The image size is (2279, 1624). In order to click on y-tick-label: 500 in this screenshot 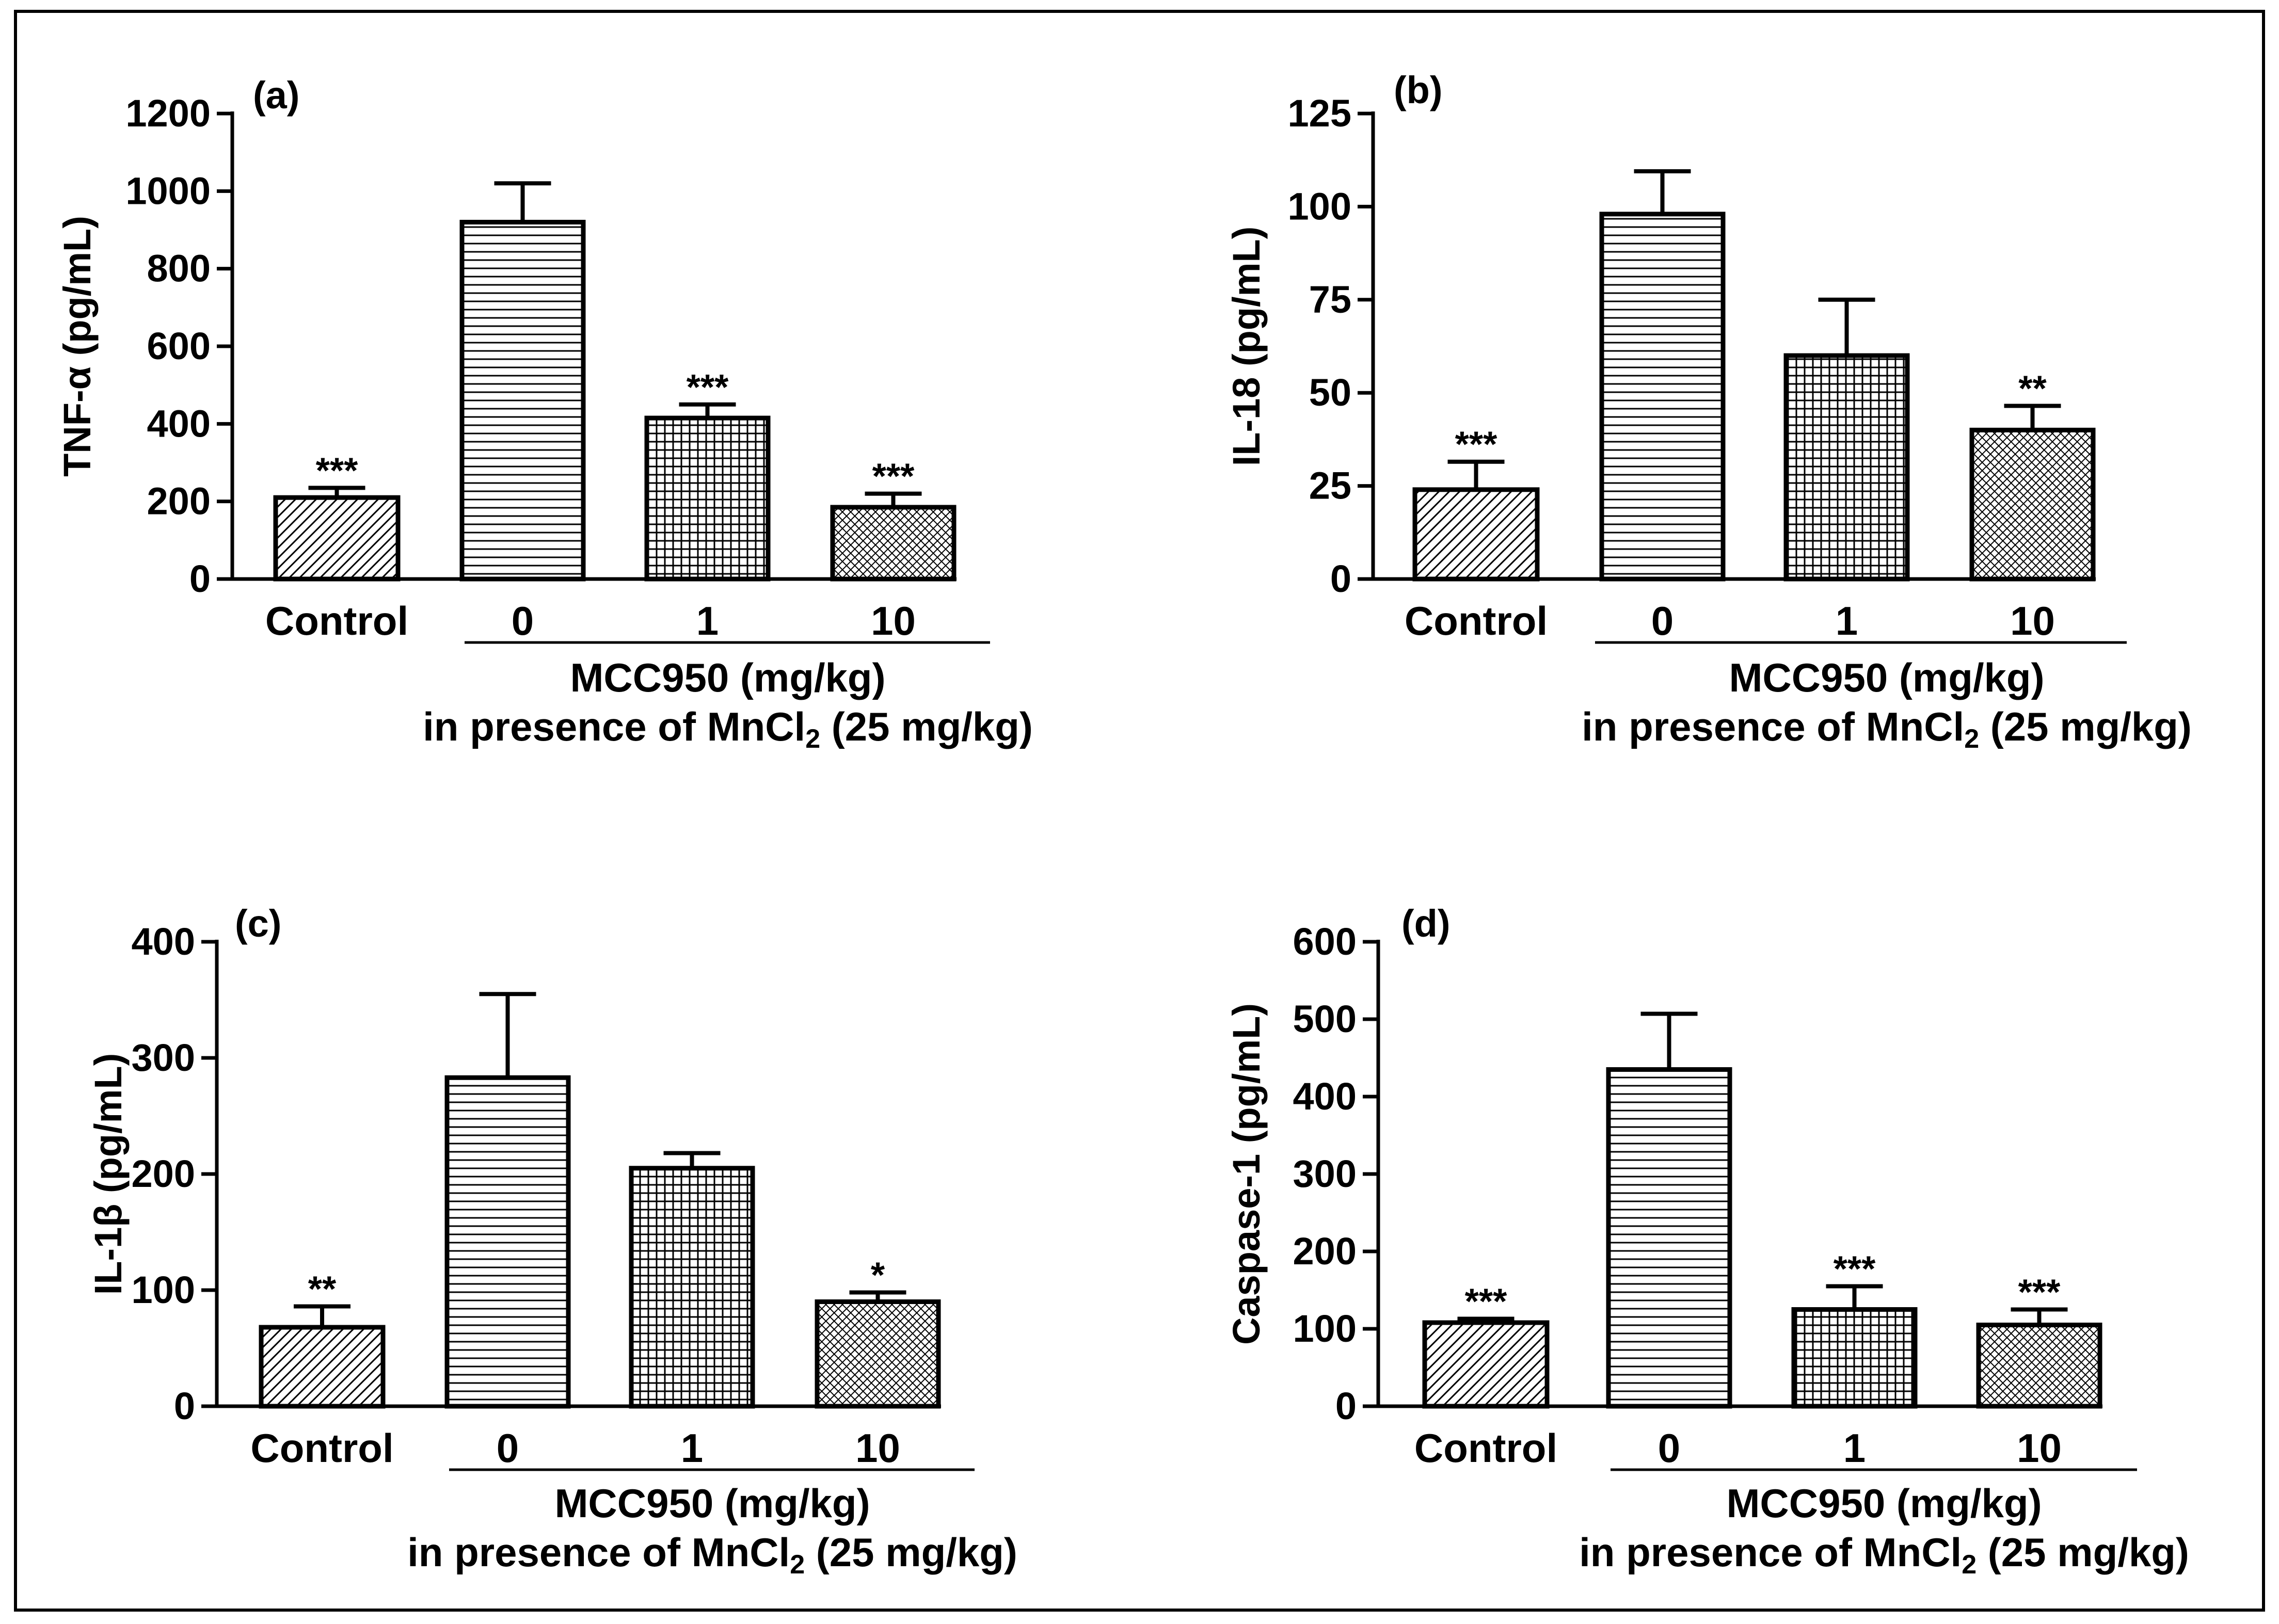, I will do `click(1325, 1019)`.